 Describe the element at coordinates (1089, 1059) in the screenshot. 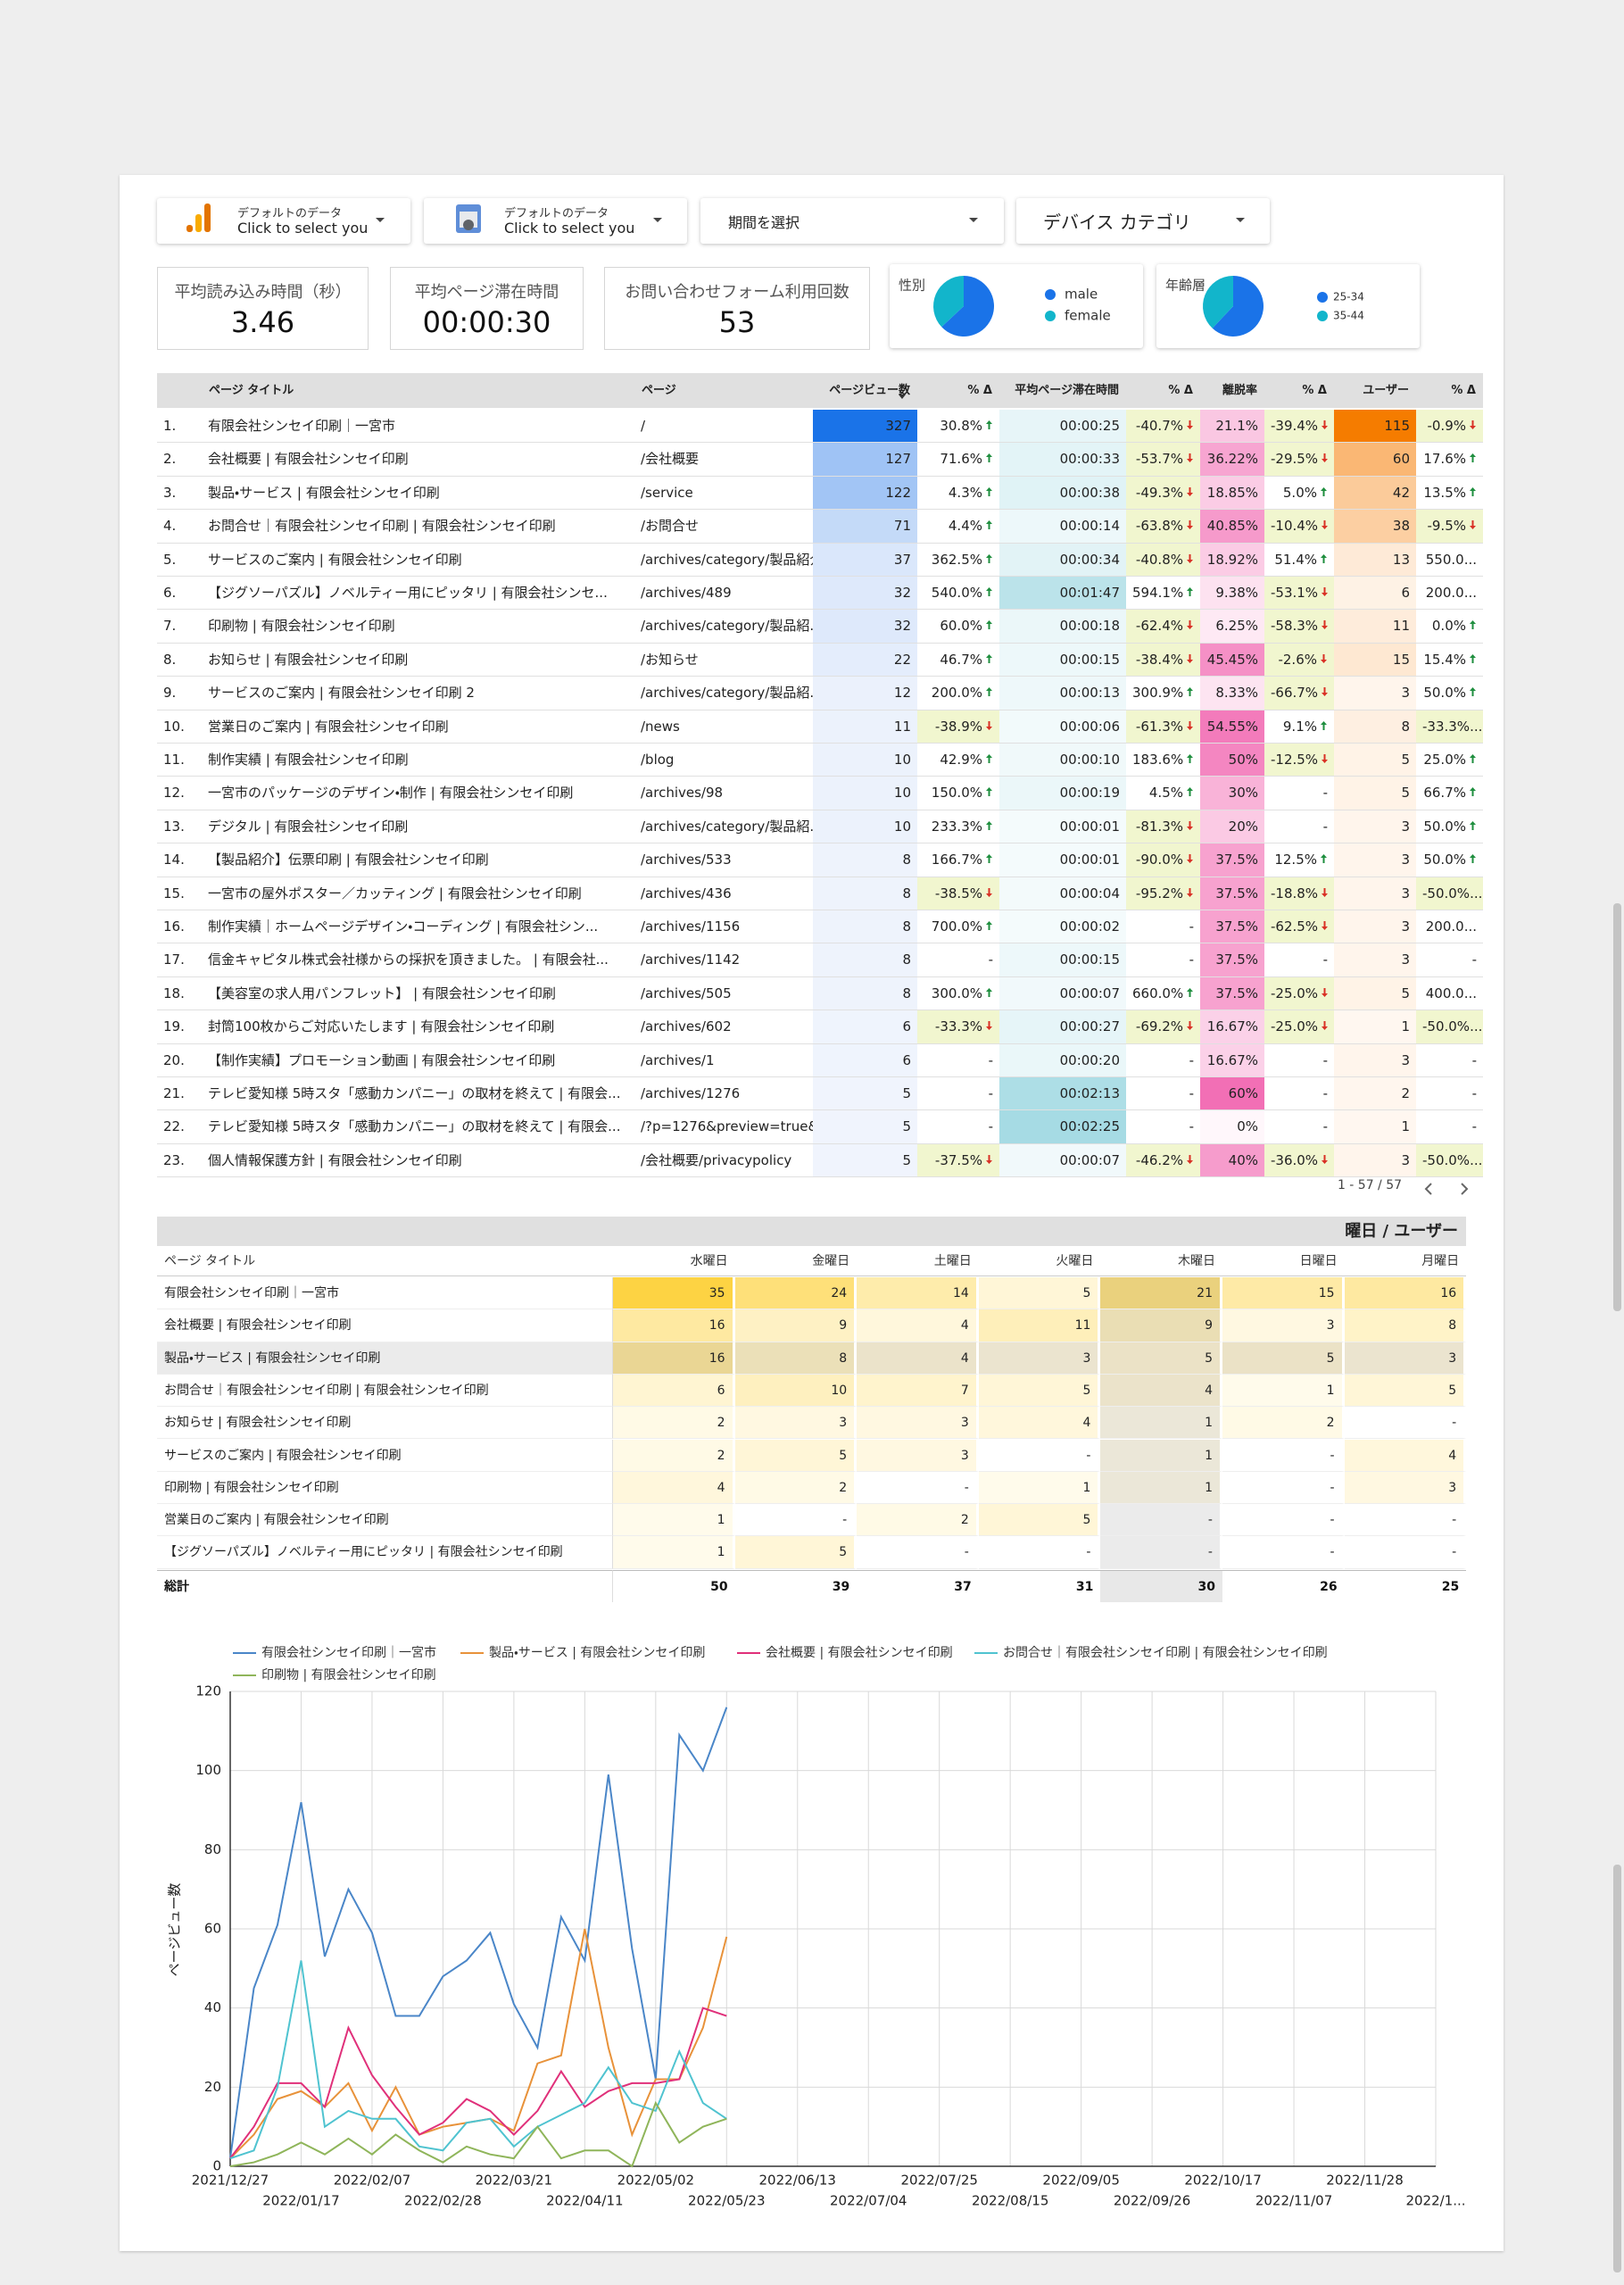

I see `cell-text: 00:00:20` at that location.